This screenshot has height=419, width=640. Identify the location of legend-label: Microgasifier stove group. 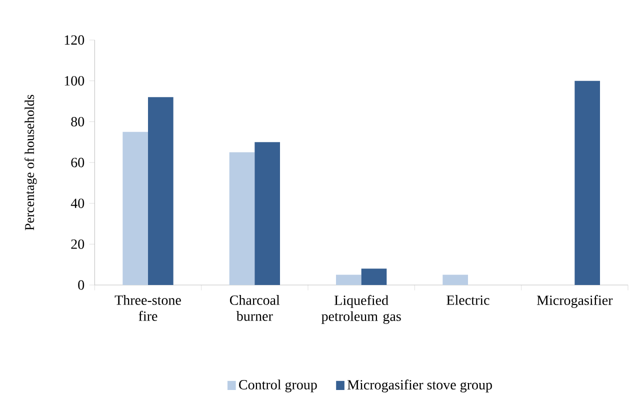
(420, 386).